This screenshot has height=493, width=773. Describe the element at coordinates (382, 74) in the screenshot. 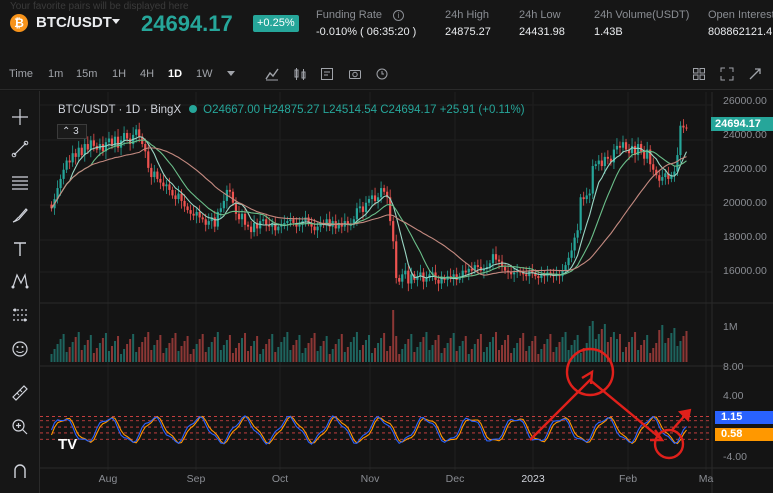

I see `template-icon` at that location.